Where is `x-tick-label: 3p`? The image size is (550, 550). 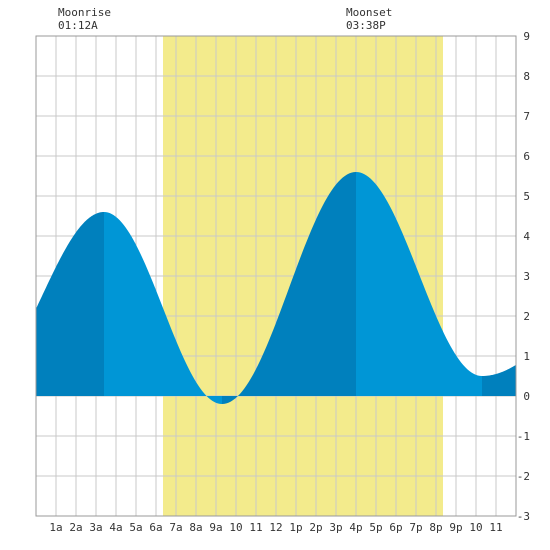 x-tick-label: 3p is located at coordinates (335, 527).